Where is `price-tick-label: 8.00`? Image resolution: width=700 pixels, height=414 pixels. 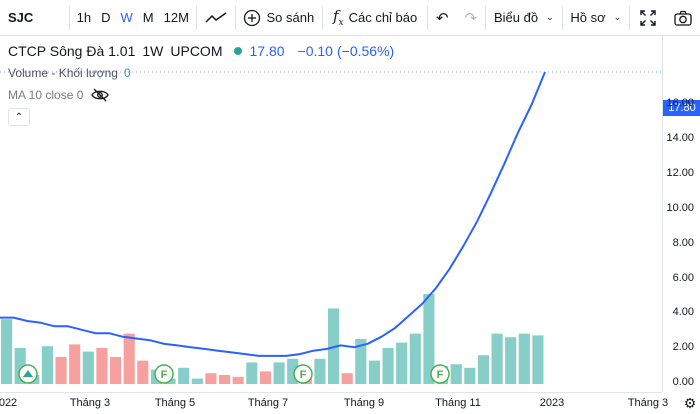
price-tick-label: 8.00 is located at coordinates (683, 242).